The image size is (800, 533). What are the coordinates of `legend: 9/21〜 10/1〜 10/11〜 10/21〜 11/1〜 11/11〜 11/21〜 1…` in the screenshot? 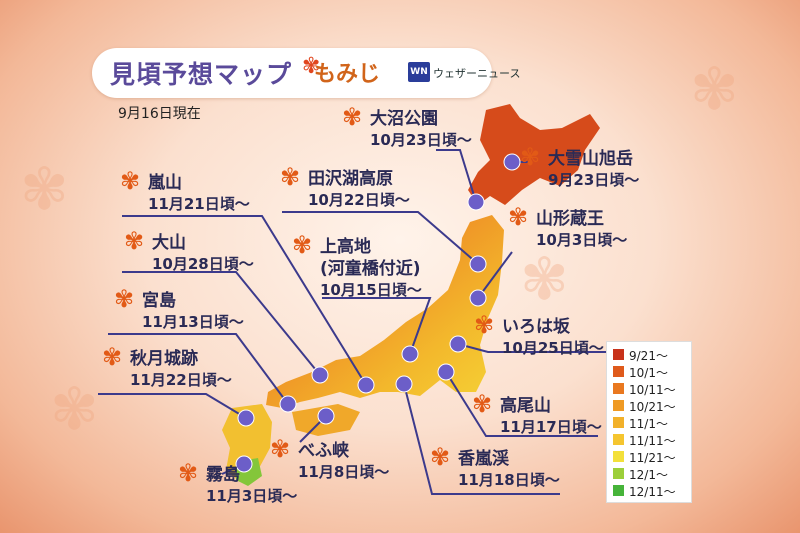 It's located at (649, 422).